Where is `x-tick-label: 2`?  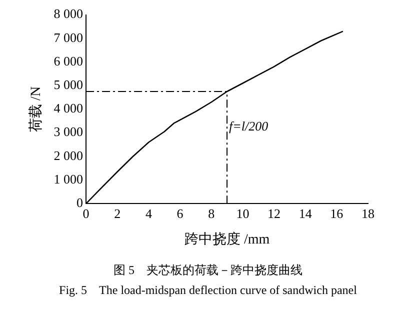
x-tick-label: 2 is located at coordinates (117, 213).